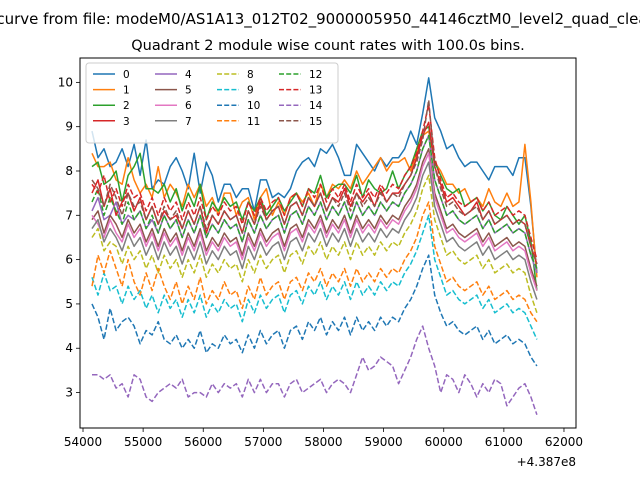  What do you see at coordinates (188, 122) in the screenshot?
I see `legend-label-7: 7` at bounding box center [188, 122].